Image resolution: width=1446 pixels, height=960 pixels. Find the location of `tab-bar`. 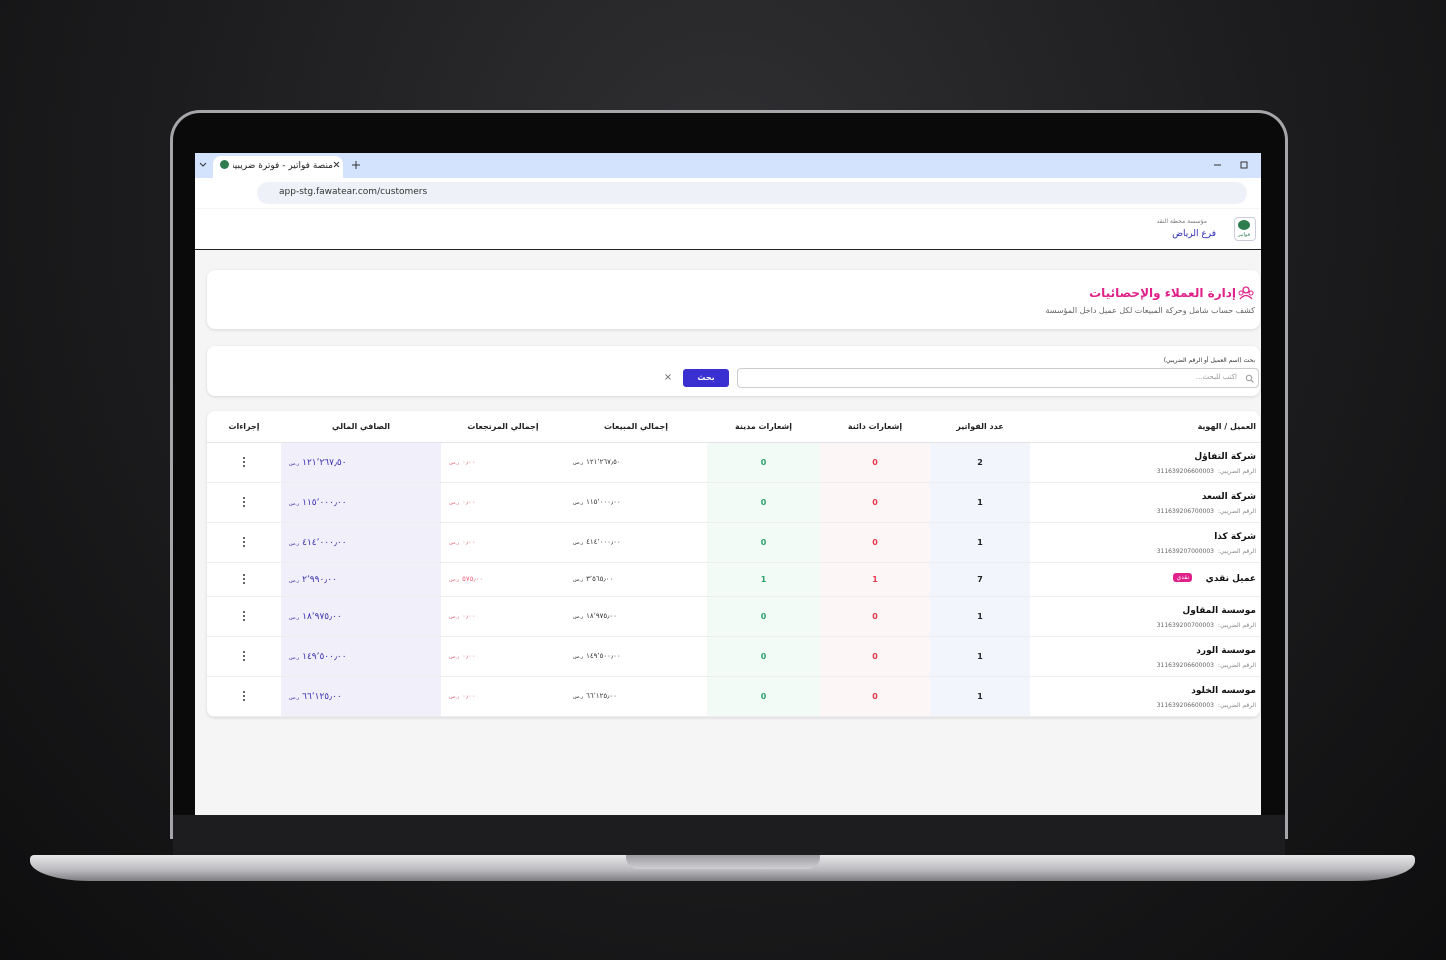

tab-bar is located at coordinates (728, 165).